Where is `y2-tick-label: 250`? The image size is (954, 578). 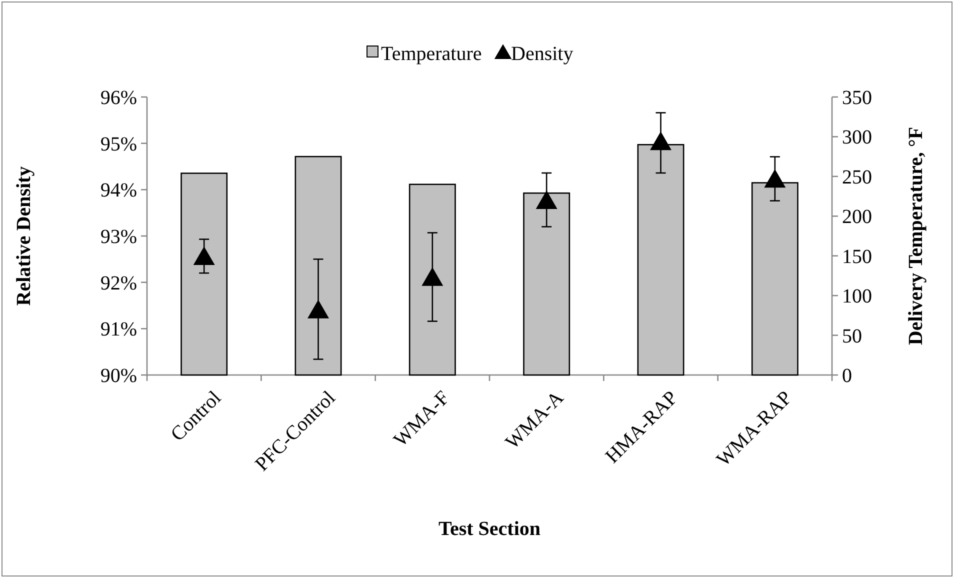
y2-tick-label: 250 is located at coordinates (857, 177).